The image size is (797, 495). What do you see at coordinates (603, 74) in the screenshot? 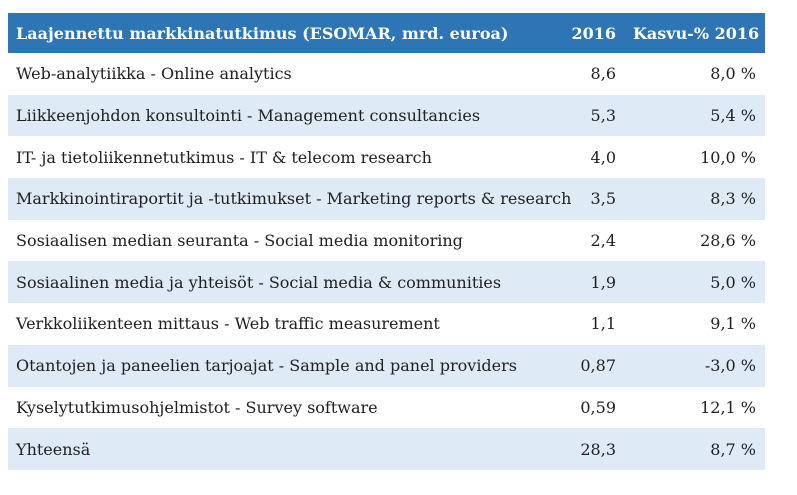
I see `row-value-cell: 8,6` at bounding box center [603, 74].